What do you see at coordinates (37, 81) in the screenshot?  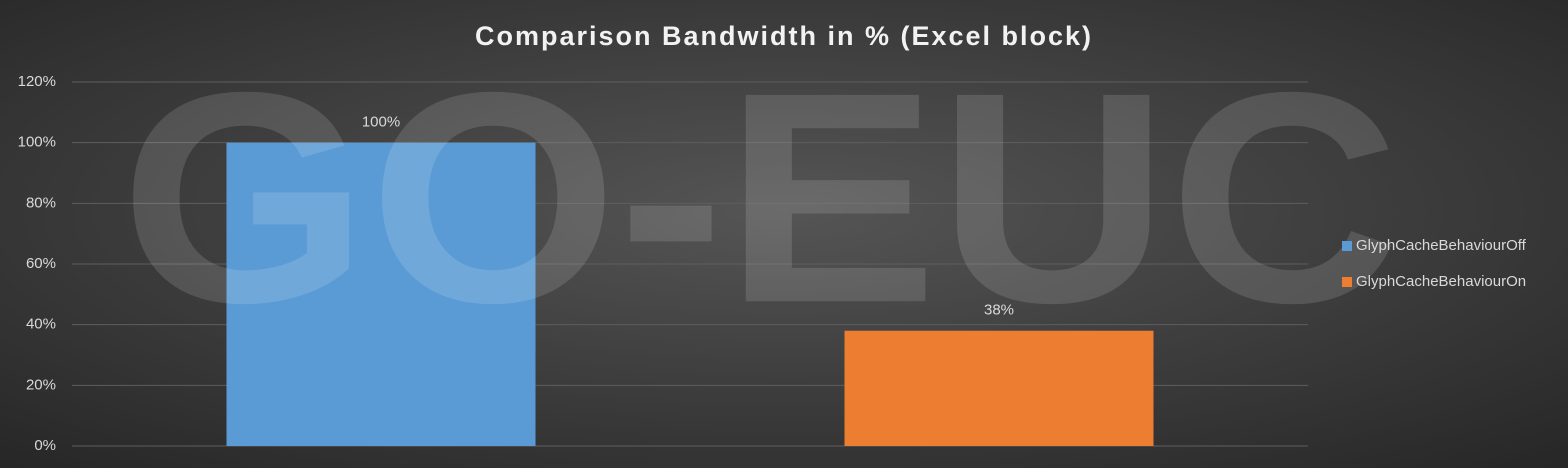 I see `y-tick-label: 120%` at bounding box center [37, 81].